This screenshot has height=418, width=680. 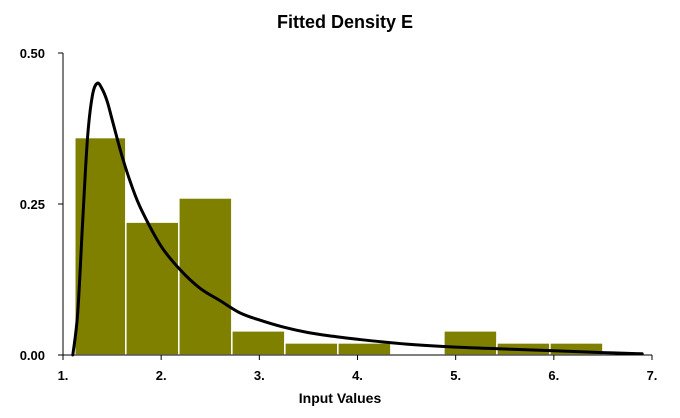 What do you see at coordinates (32, 204) in the screenshot?
I see `y-tick-label-2: 0.25` at bounding box center [32, 204].